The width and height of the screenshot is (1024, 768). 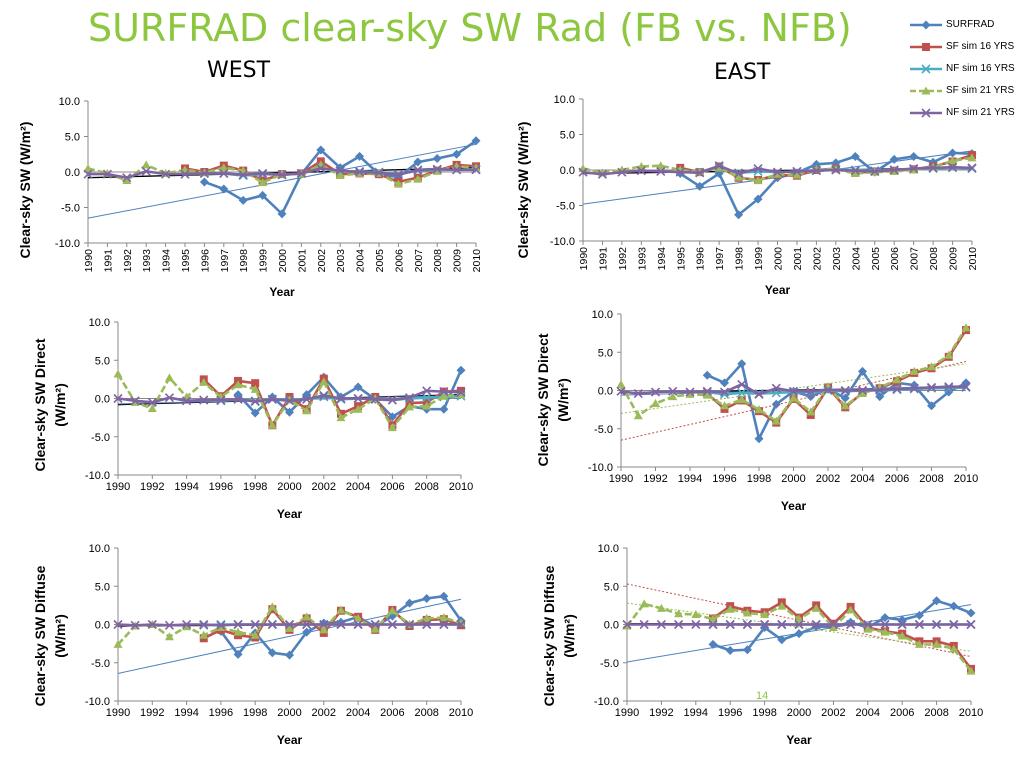 What do you see at coordinates (980, 112) in the screenshot?
I see `legend-label-nf21: NF sim 21 YRS` at bounding box center [980, 112].